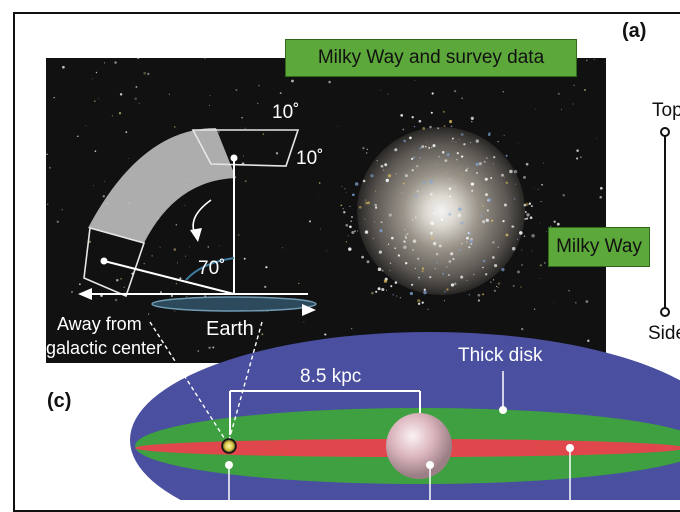 The width and height of the screenshot is (680, 512). Describe the element at coordinates (245, 148) in the screenshot. I see `survey-window-top` at that location.